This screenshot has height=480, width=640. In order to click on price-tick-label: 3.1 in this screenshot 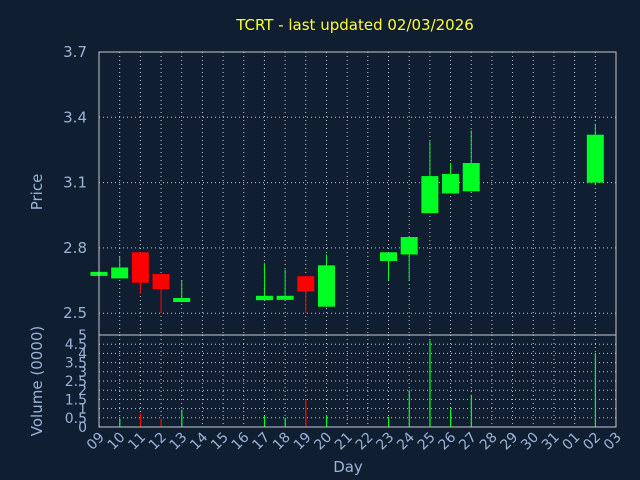, I will do `click(75, 183)`.